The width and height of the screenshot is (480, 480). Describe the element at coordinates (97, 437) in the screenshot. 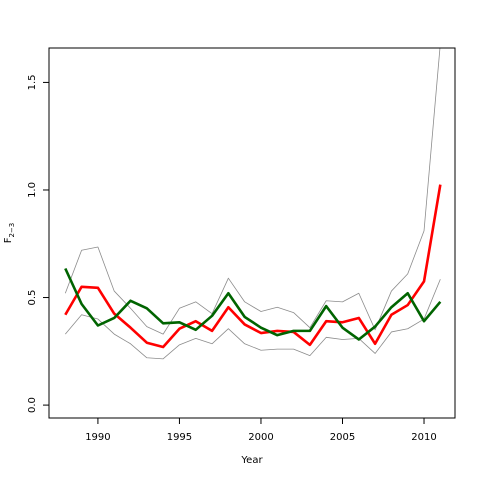

I see `x-tick-label: 1990` at that location.